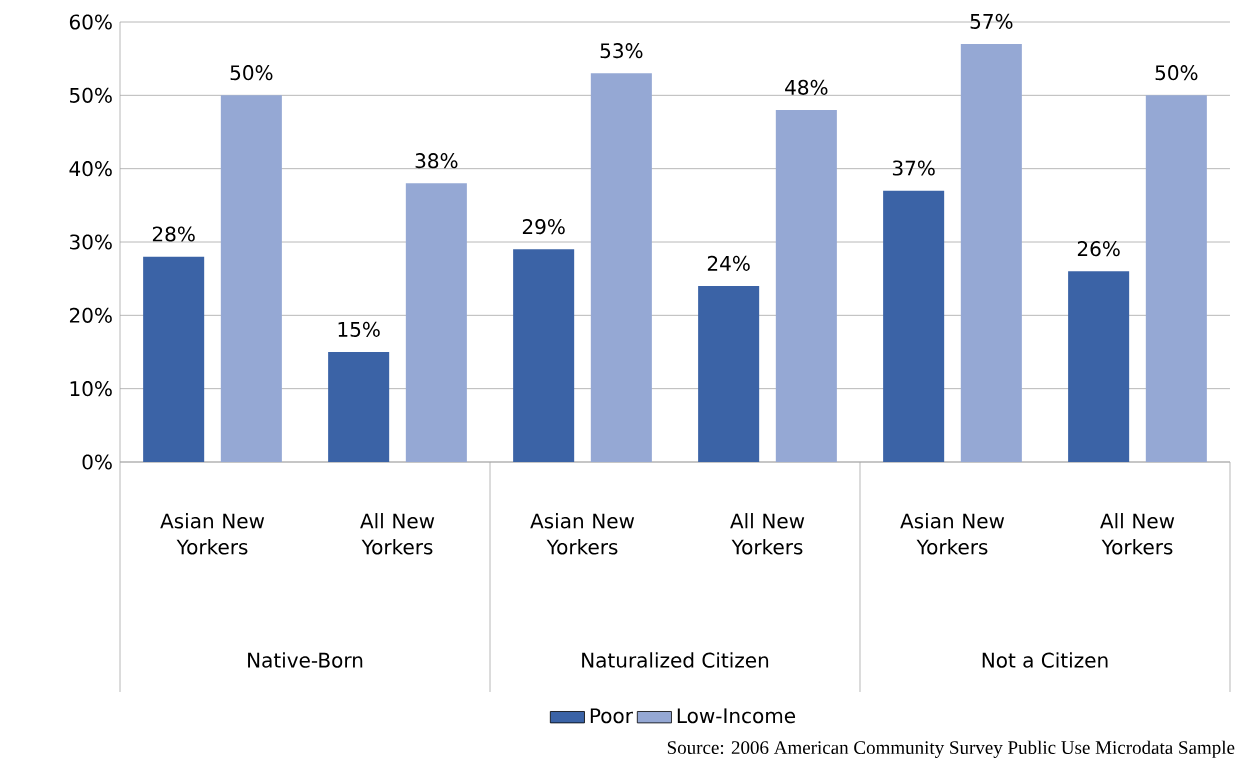  I want to click on data-label: 48%, so click(806, 87).